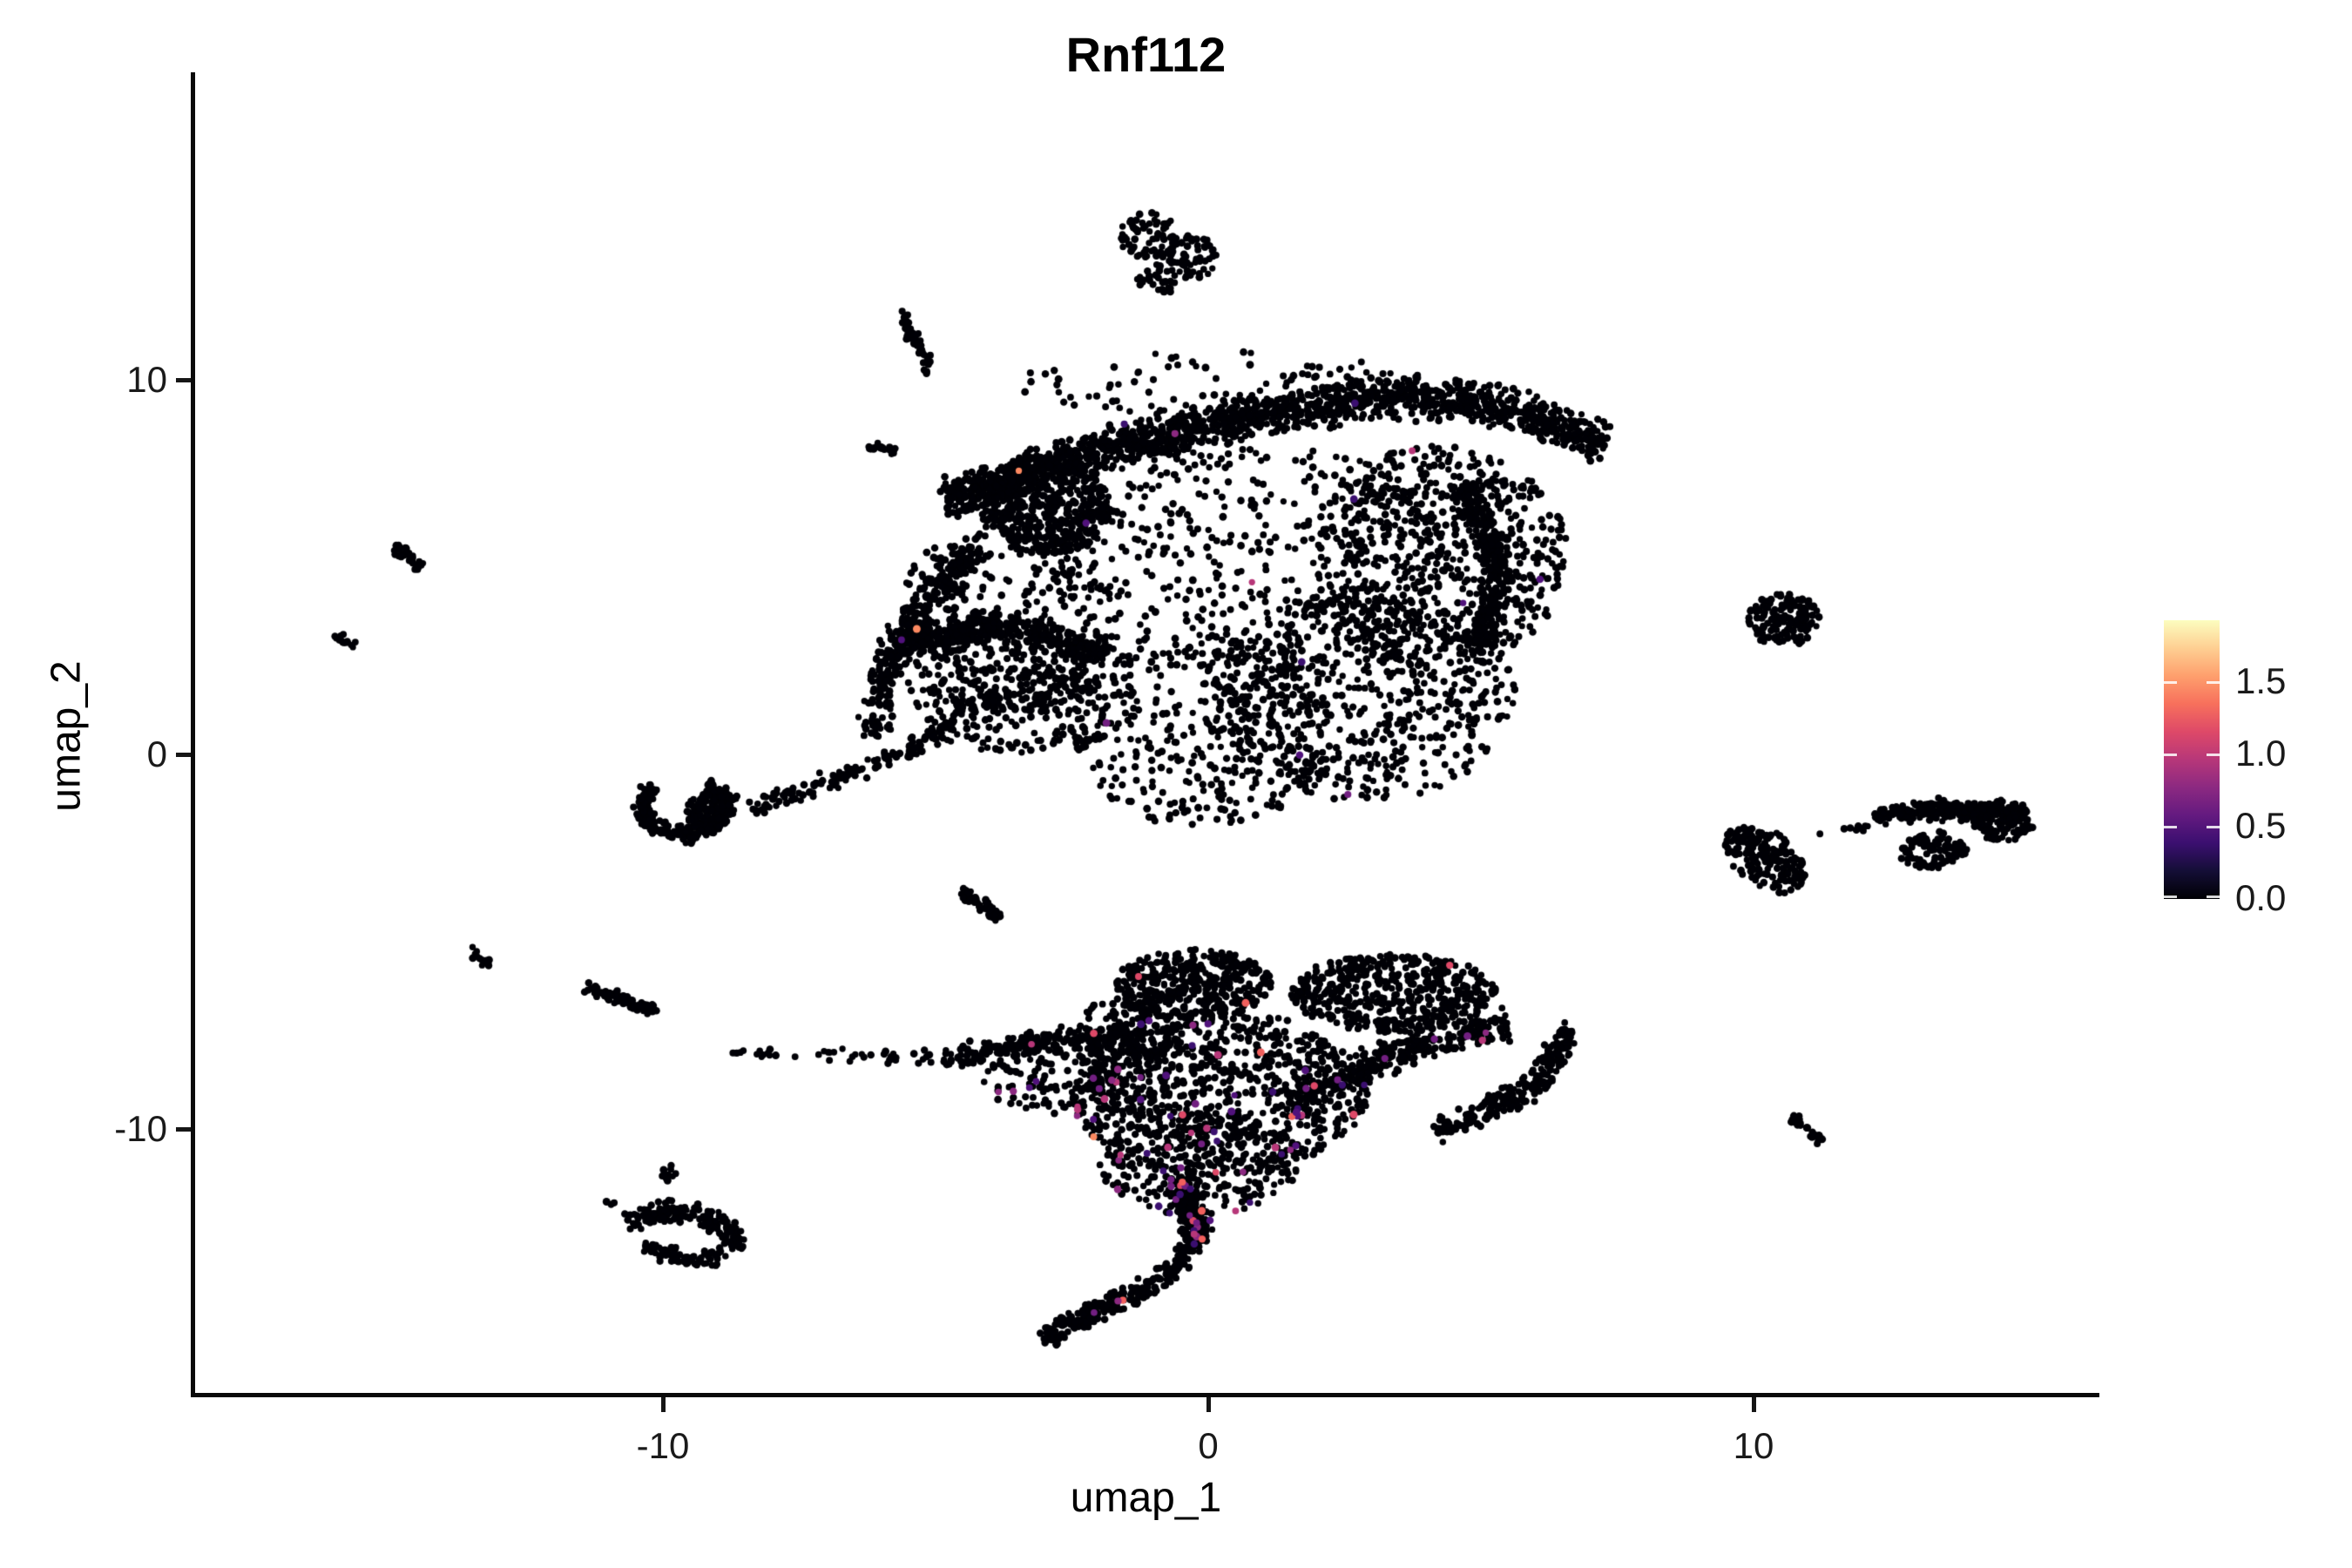 The image size is (2352, 1568). I want to click on plot-title: Rnf112, so click(1146, 54).